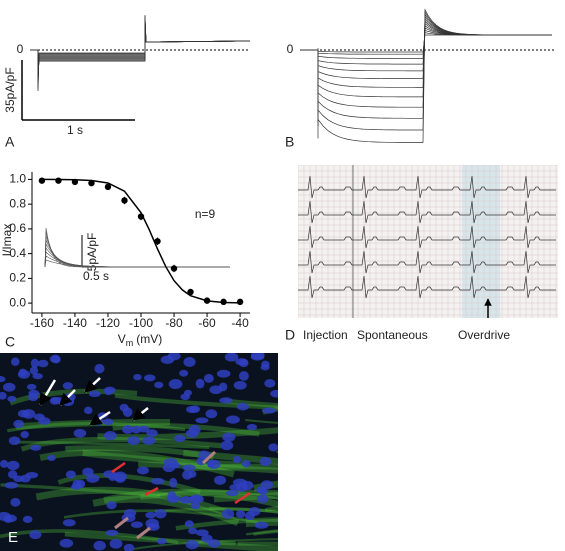  What do you see at coordinates (174, 323) in the screenshot?
I see `x-tick-label: -80` at bounding box center [174, 323].